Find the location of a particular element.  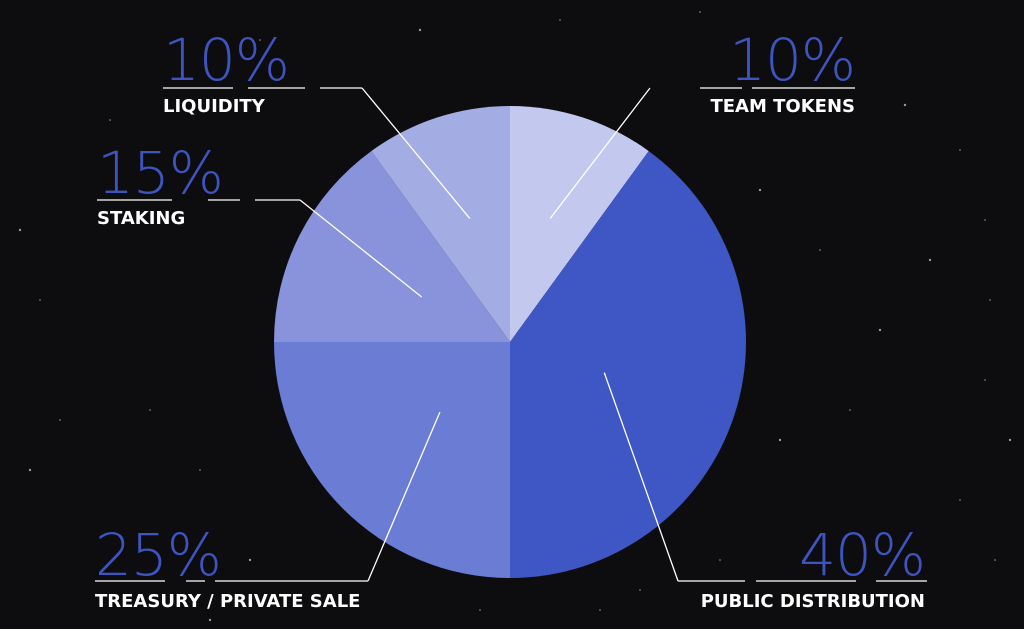

category-label-team-tokens: TEAM TOKENS is located at coordinates (782, 106).